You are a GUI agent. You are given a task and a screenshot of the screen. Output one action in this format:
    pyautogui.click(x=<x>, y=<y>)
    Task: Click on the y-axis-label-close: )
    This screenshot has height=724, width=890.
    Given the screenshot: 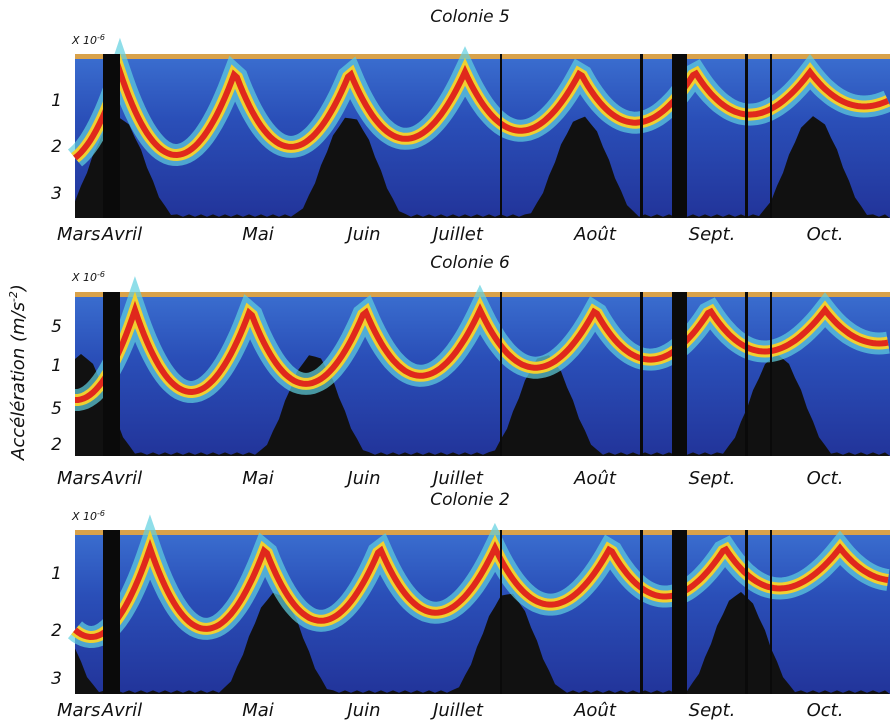 What is the action you would take?
    pyautogui.click(x=18, y=288)
    